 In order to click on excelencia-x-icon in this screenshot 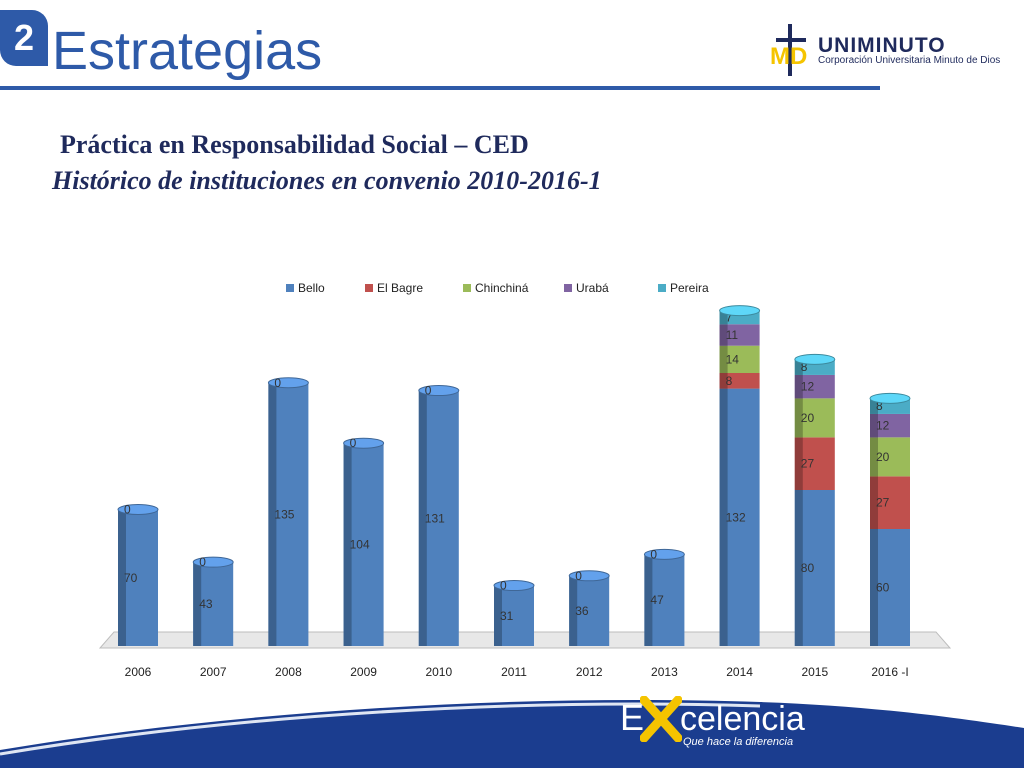, I will do `click(661, 719)`.